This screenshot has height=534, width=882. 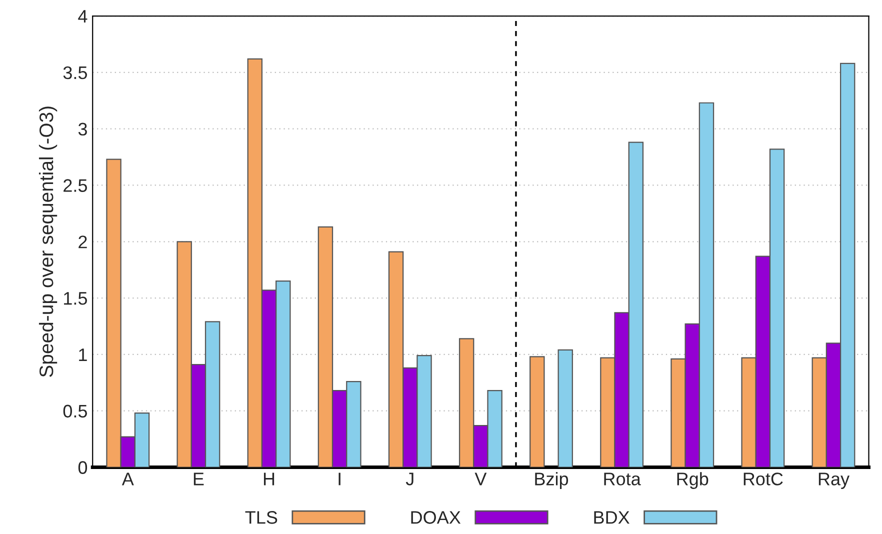 I want to click on x-tick-label: Bzip, so click(x=551, y=480).